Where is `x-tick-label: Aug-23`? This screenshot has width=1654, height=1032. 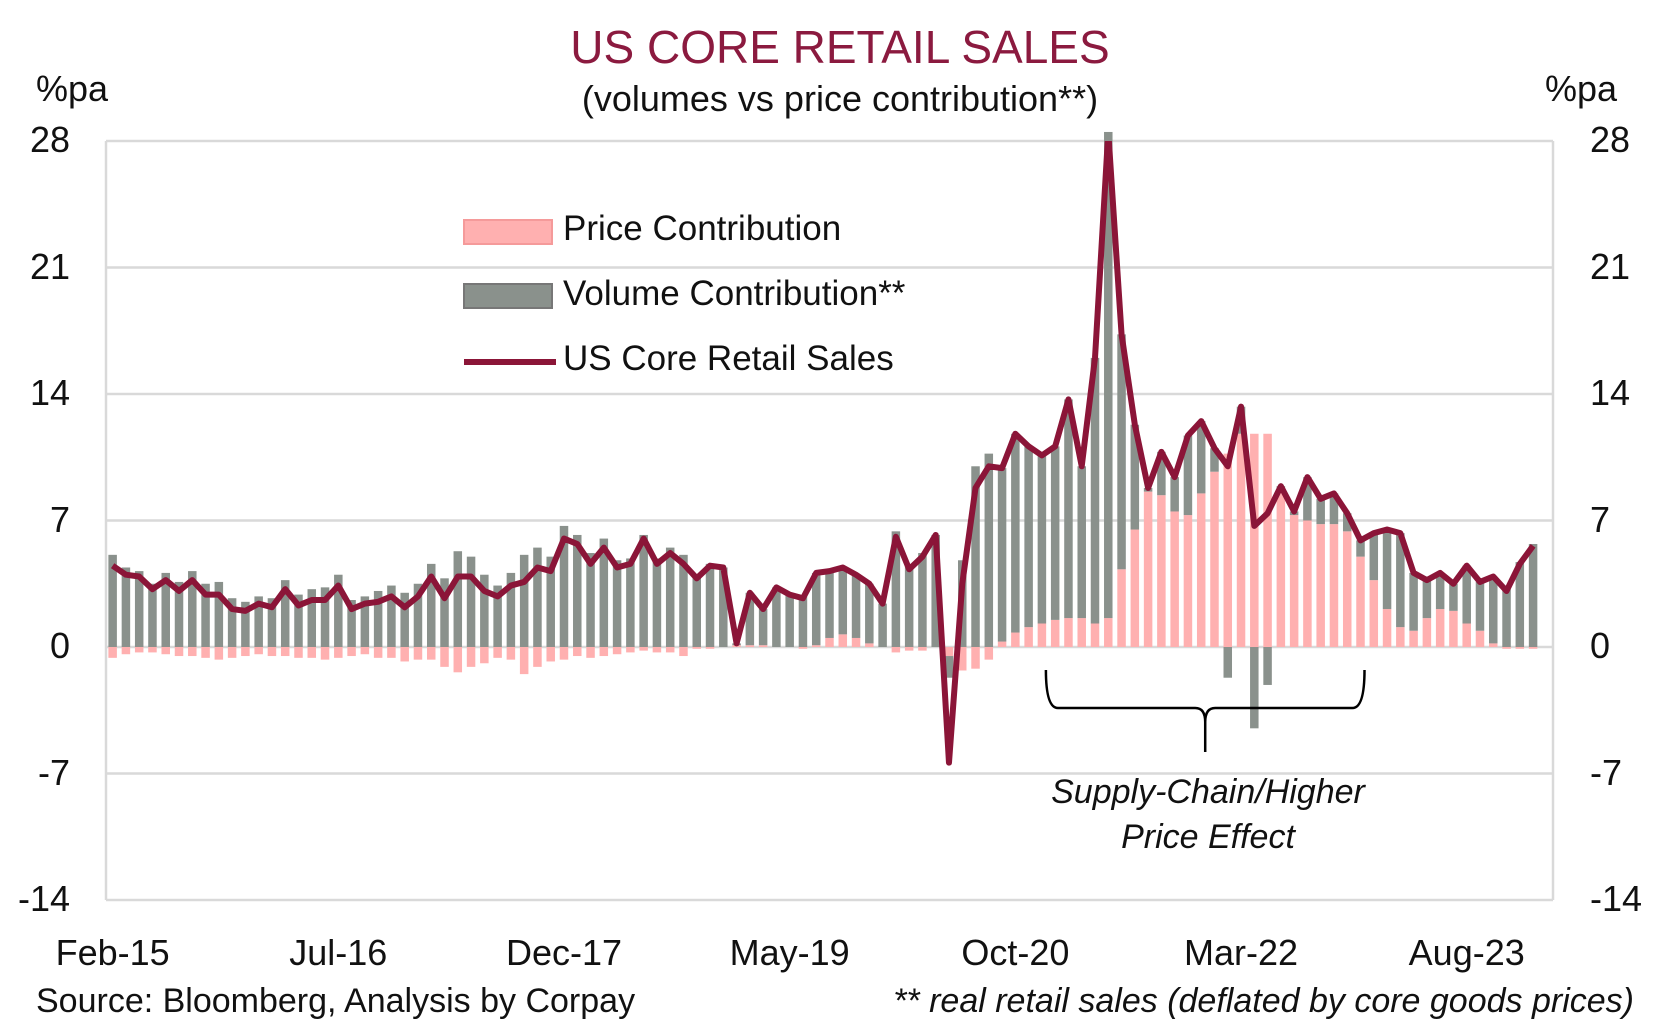
x-tick-label: Aug-23 is located at coordinates (1466, 952).